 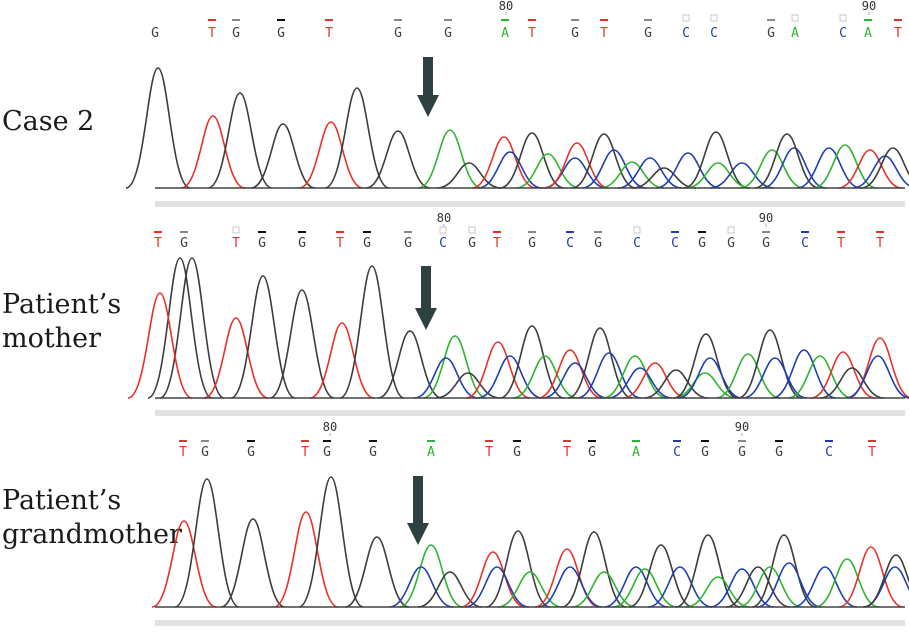 I want to click on position-label: 80, so click(x=506, y=6).